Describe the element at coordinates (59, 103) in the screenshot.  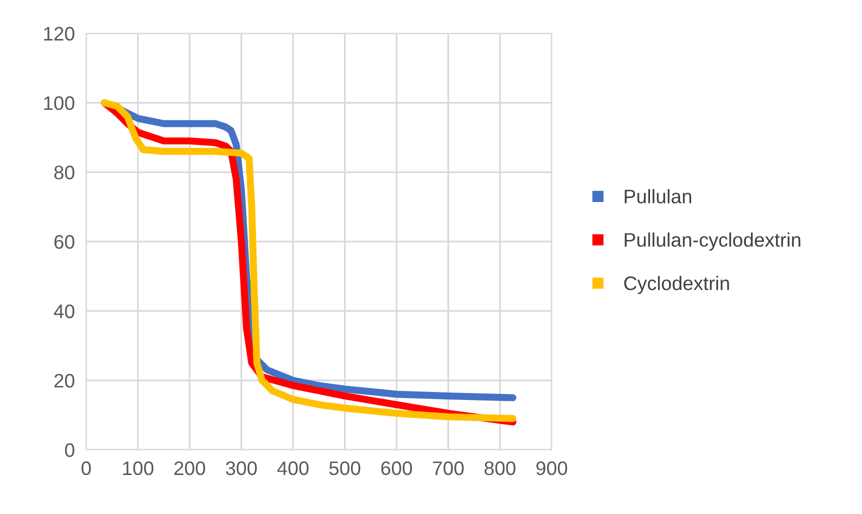
I see `y-tick-label: 100` at that location.